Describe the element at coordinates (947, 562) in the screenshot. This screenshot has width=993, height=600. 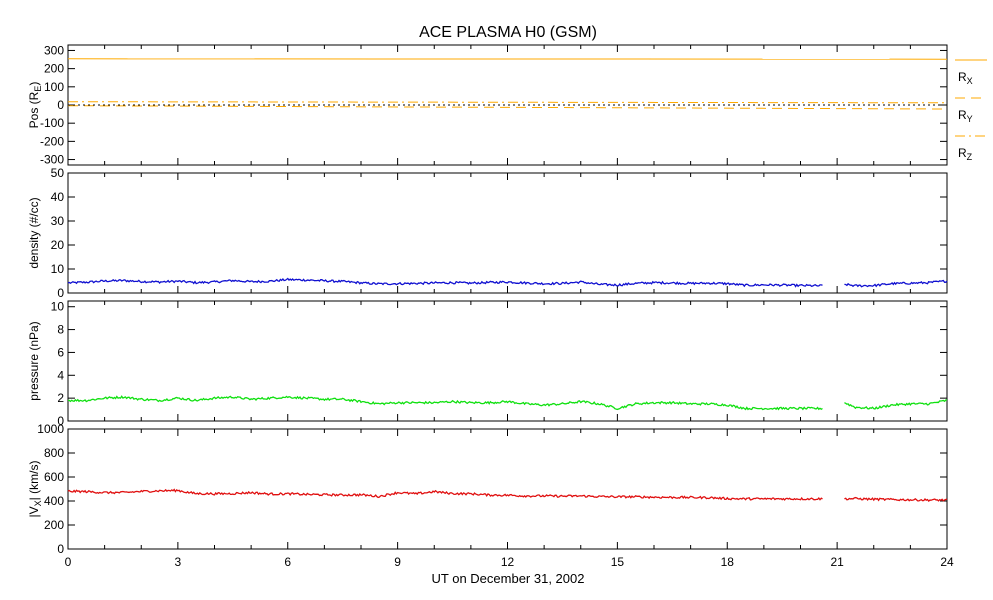
I see `x-tick-label: 24` at that location.